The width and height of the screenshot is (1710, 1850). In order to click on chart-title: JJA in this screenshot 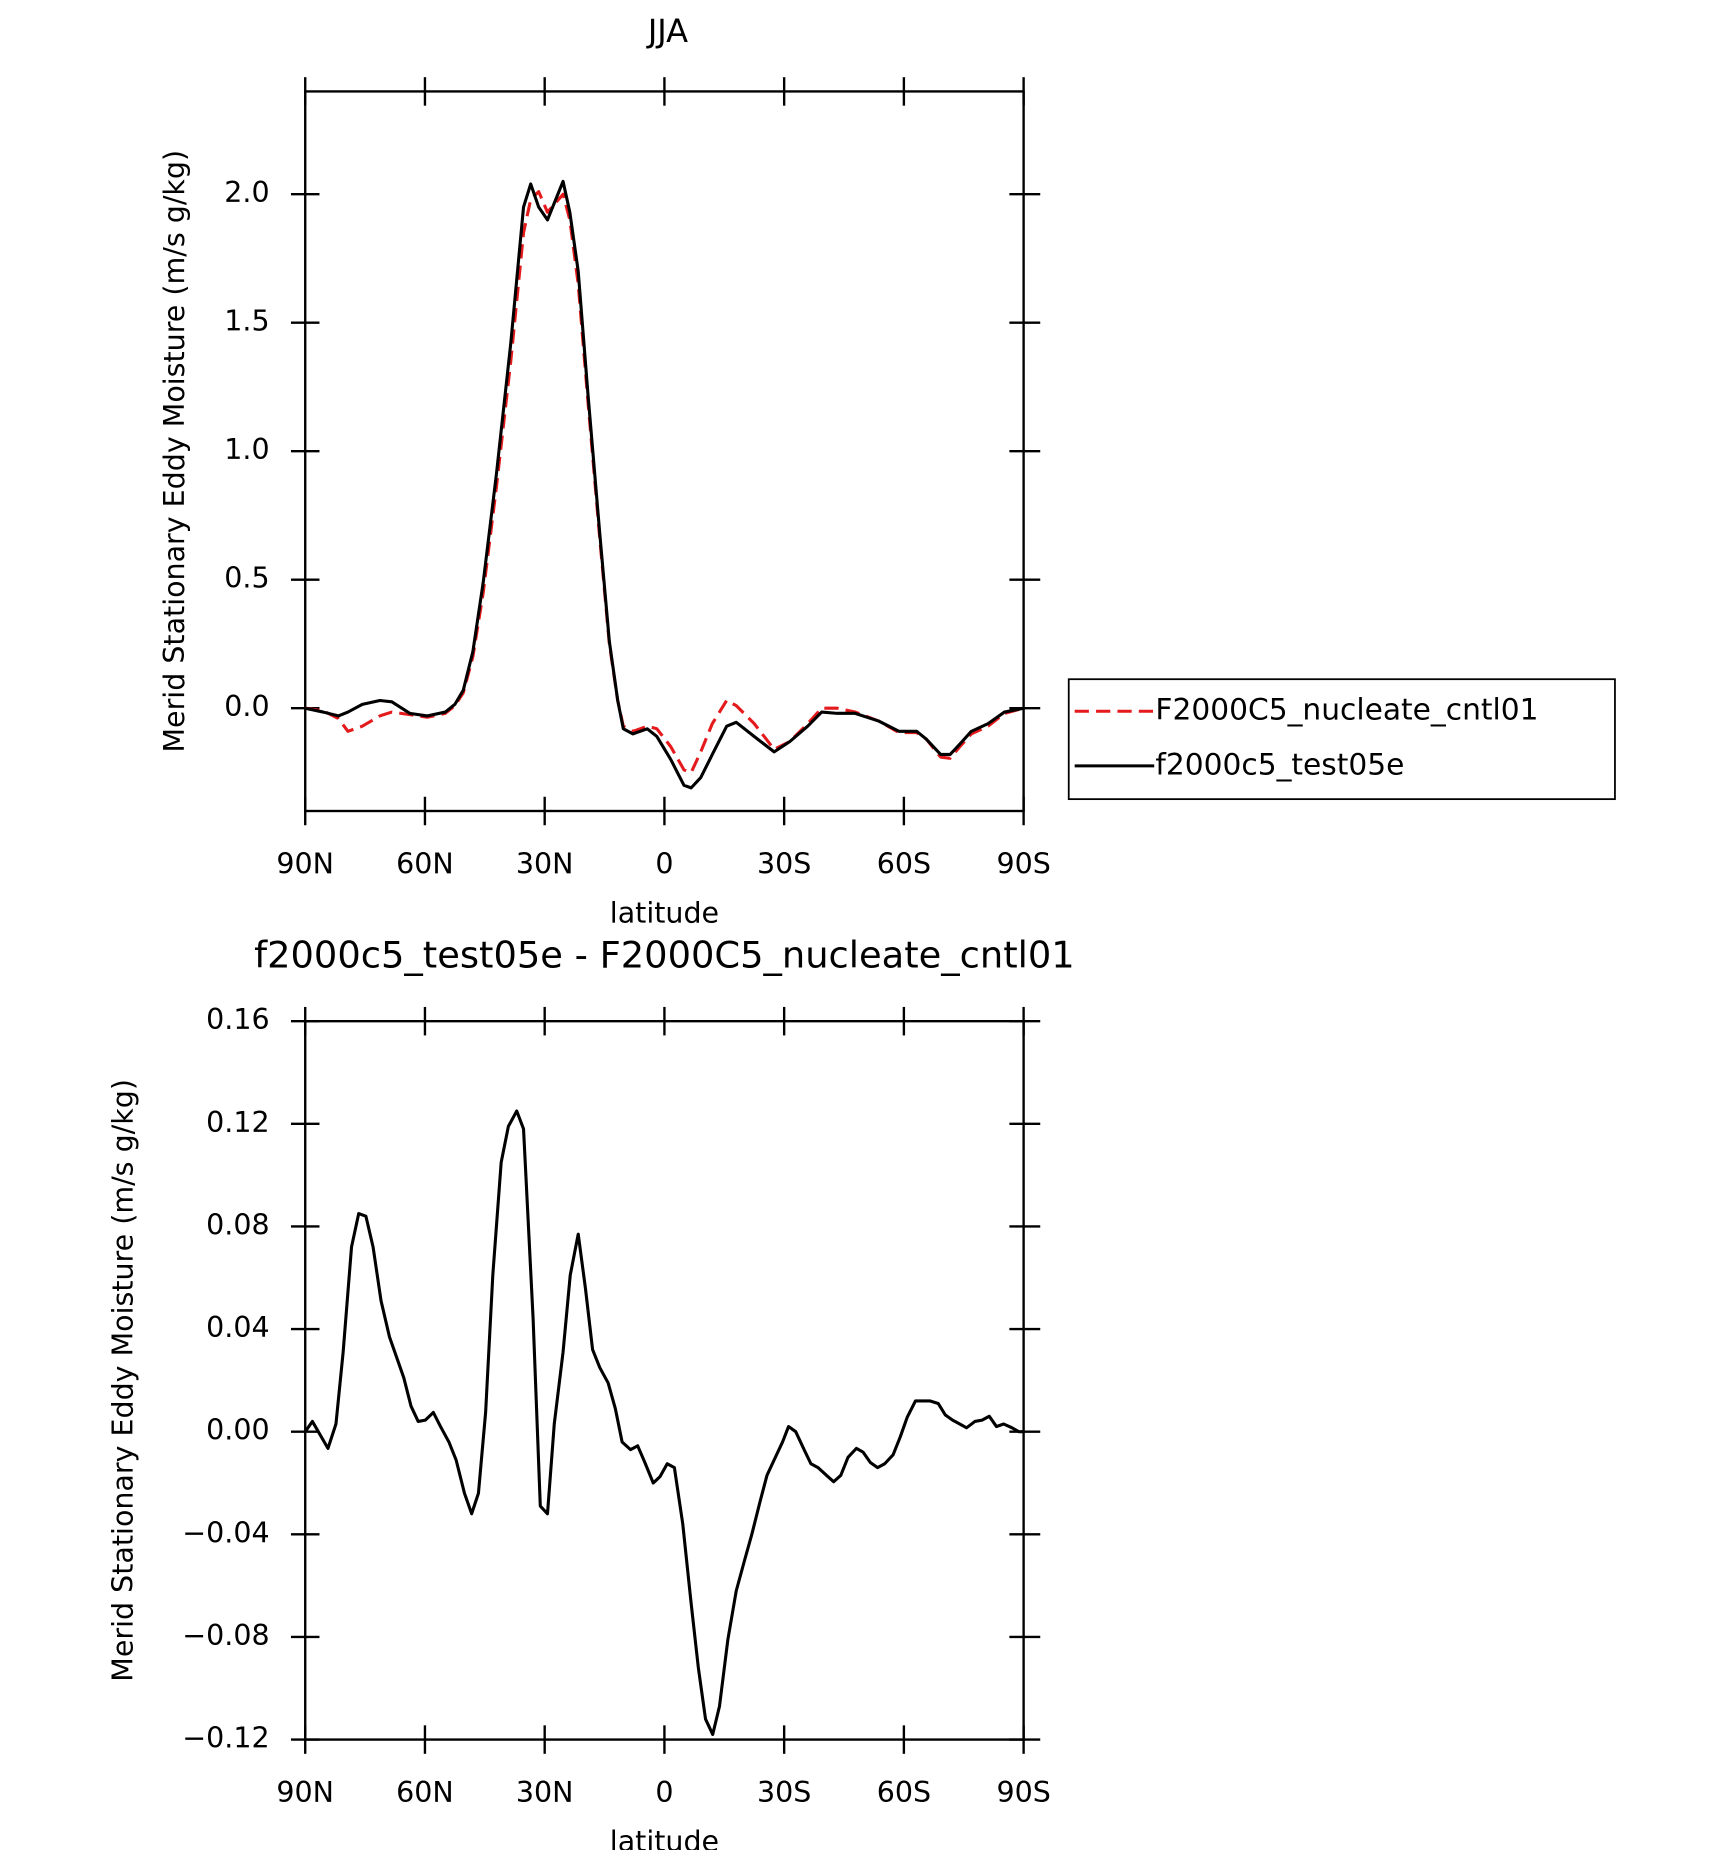, I will do `click(667, 31)`.